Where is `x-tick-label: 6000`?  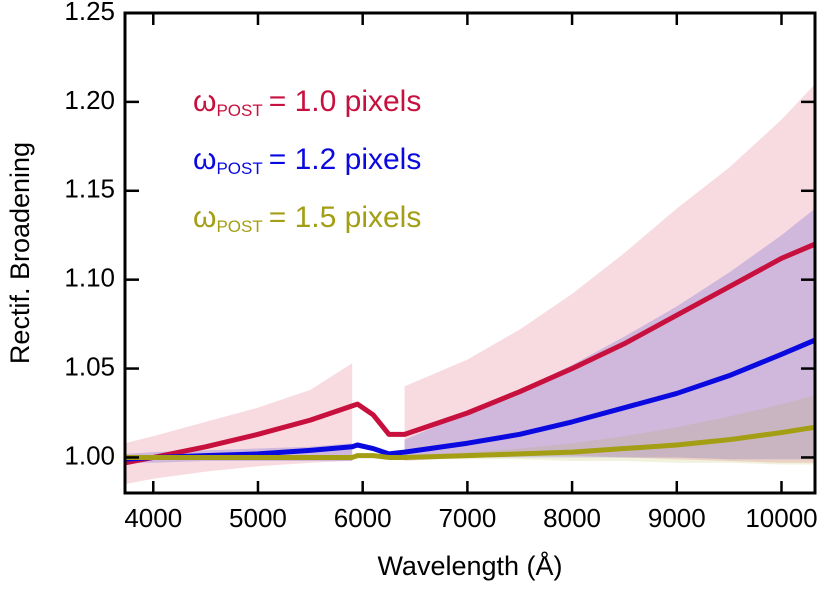 x-tick-label: 6000 is located at coordinates (363, 518).